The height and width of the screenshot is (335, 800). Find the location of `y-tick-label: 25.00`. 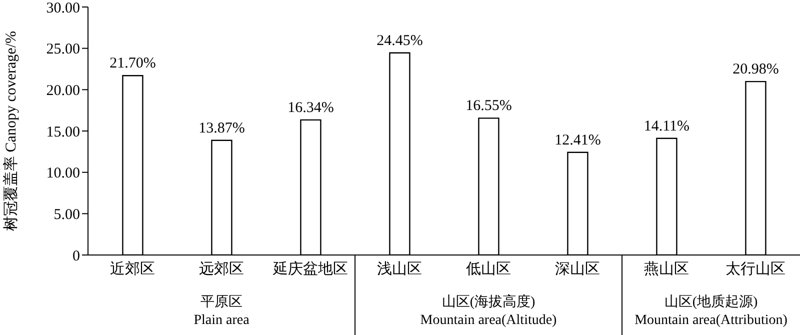

y-tick-label: 25.00 is located at coordinates (63, 50).